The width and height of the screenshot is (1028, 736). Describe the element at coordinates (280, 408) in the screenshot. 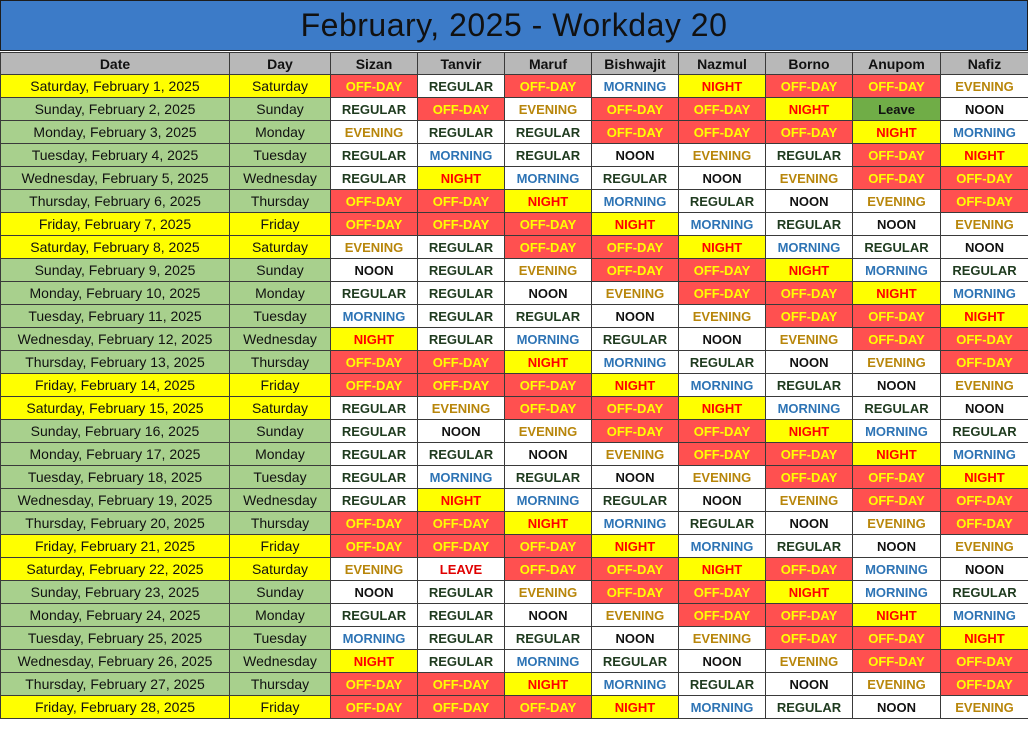

I see `day-cell: Saturday` at that location.